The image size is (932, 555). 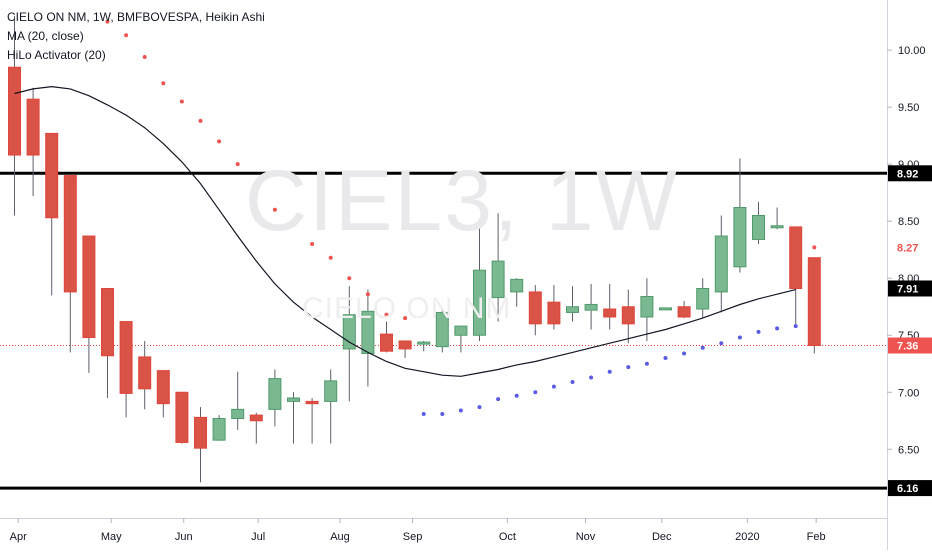 What do you see at coordinates (908, 393) in the screenshot?
I see `y-tick-label: 7.00` at bounding box center [908, 393].